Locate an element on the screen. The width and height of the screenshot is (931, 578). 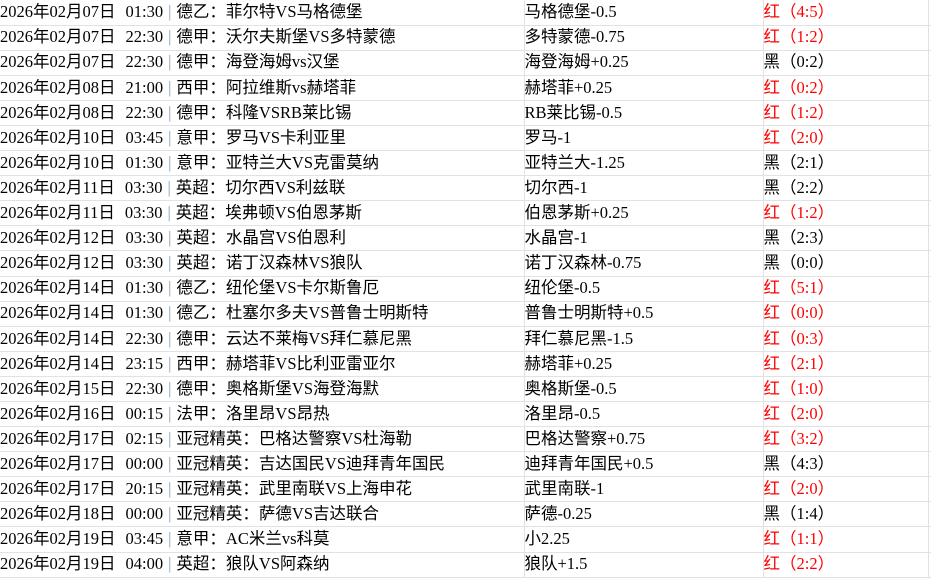
pick-cell: 切尔西-1 is located at coordinates (644, 188).